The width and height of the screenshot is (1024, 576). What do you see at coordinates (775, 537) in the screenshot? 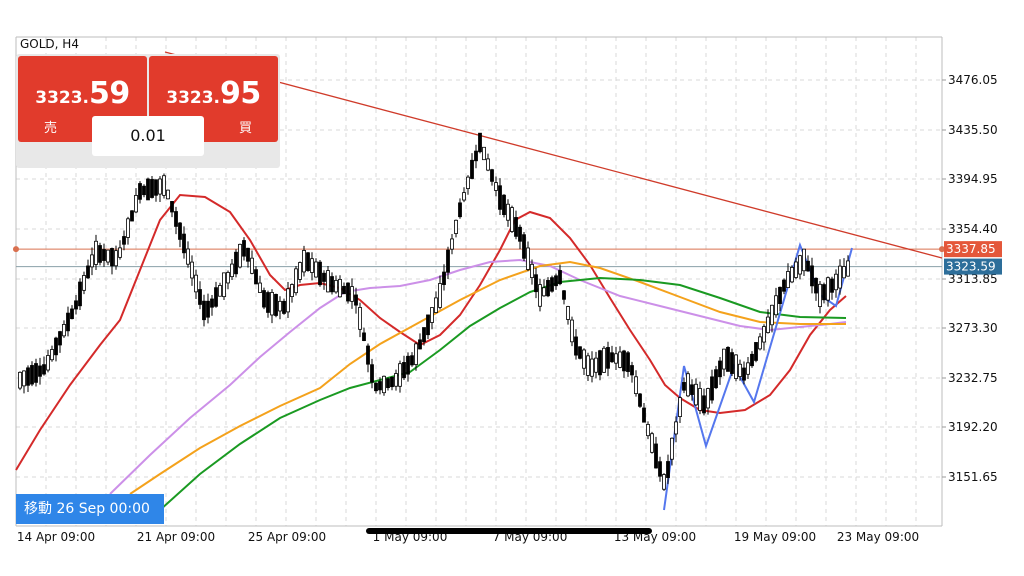
I see `time-tick-label: 19 May 09:00` at bounding box center [775, 537].